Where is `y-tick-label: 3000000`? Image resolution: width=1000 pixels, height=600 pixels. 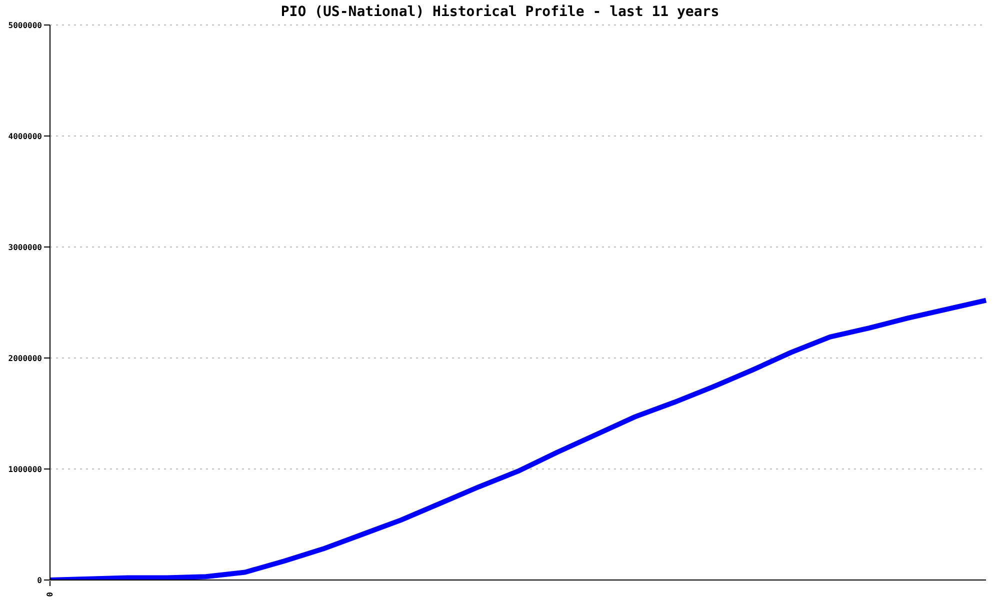
y-tick-label: 3000000 is located at coordinates (25, 247).